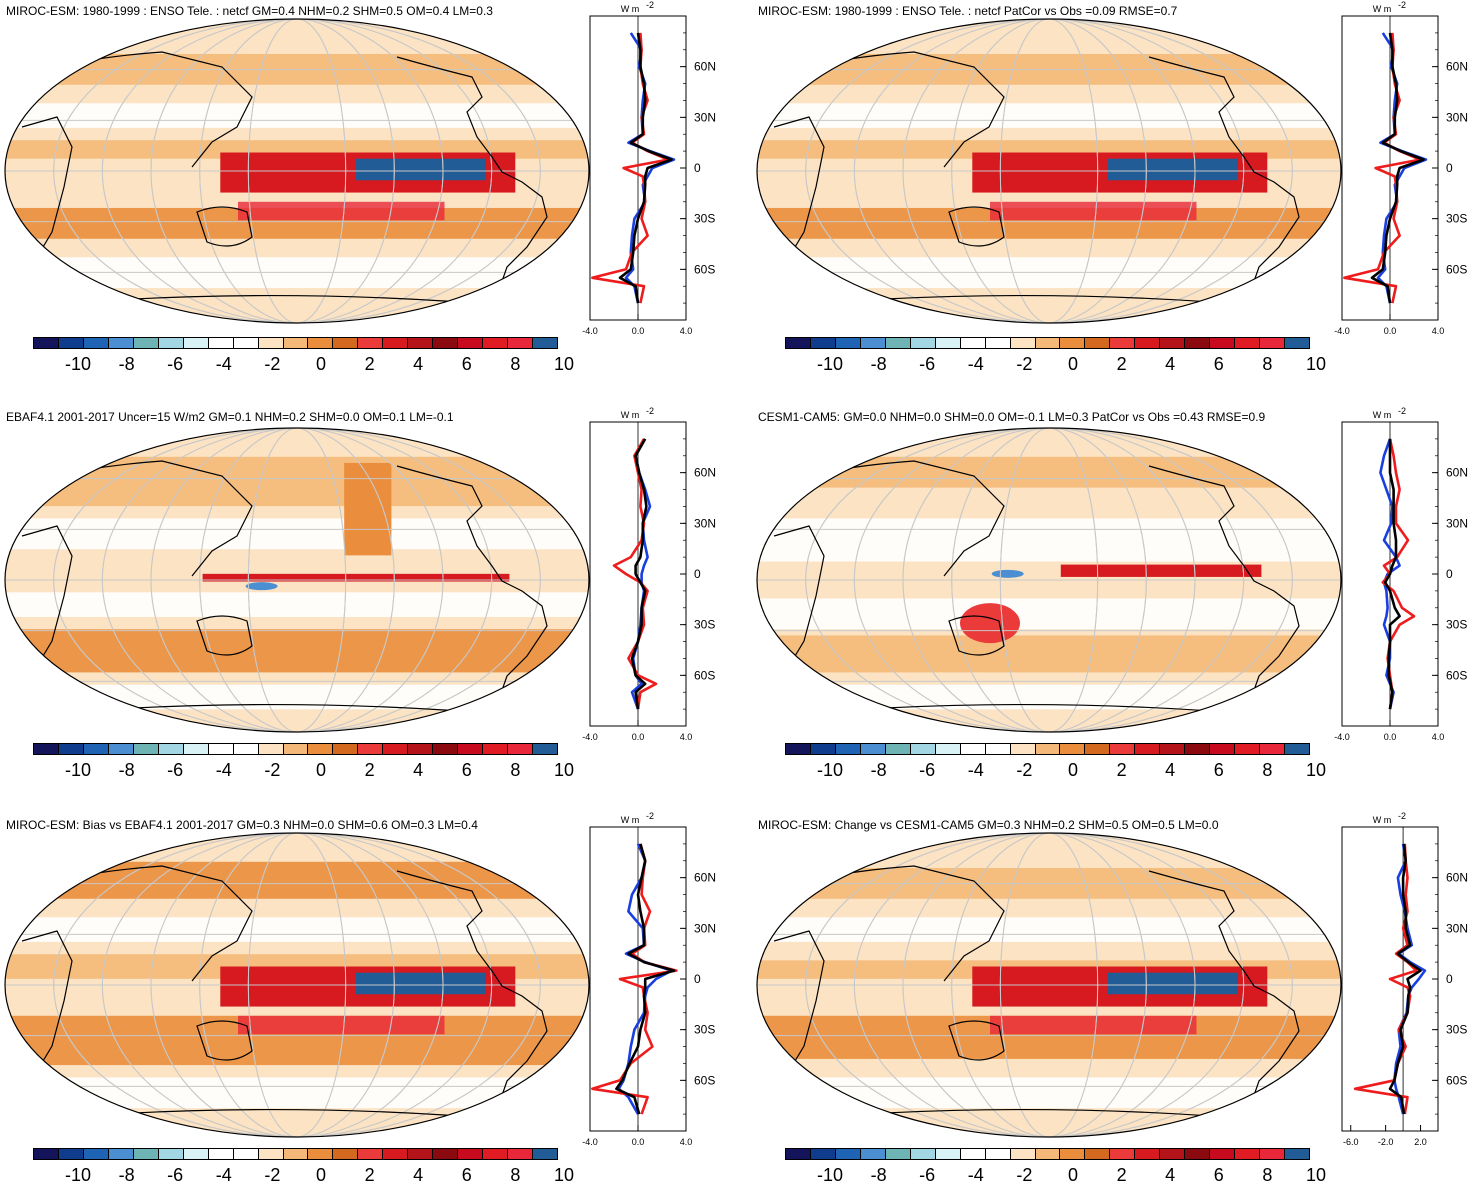 This screenshot has height=1191, width=1483. I want to click on zonal-xtick-label: 0.0, so click(638, 737).